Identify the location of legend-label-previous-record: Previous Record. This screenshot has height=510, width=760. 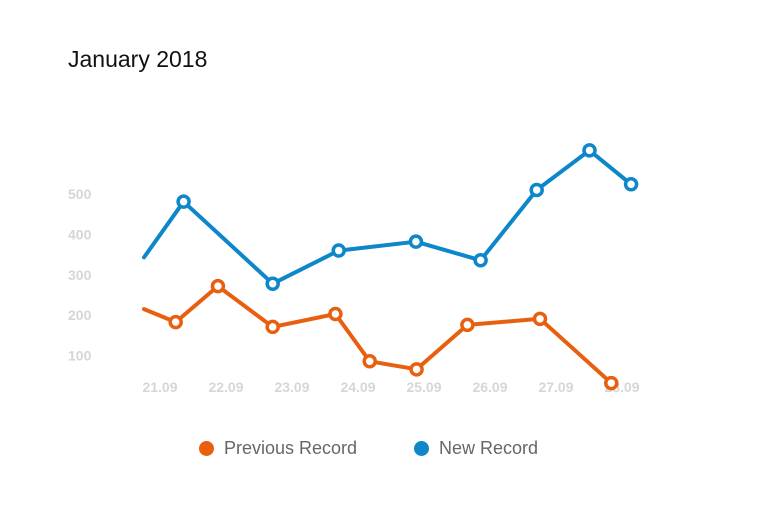
(291, 448).